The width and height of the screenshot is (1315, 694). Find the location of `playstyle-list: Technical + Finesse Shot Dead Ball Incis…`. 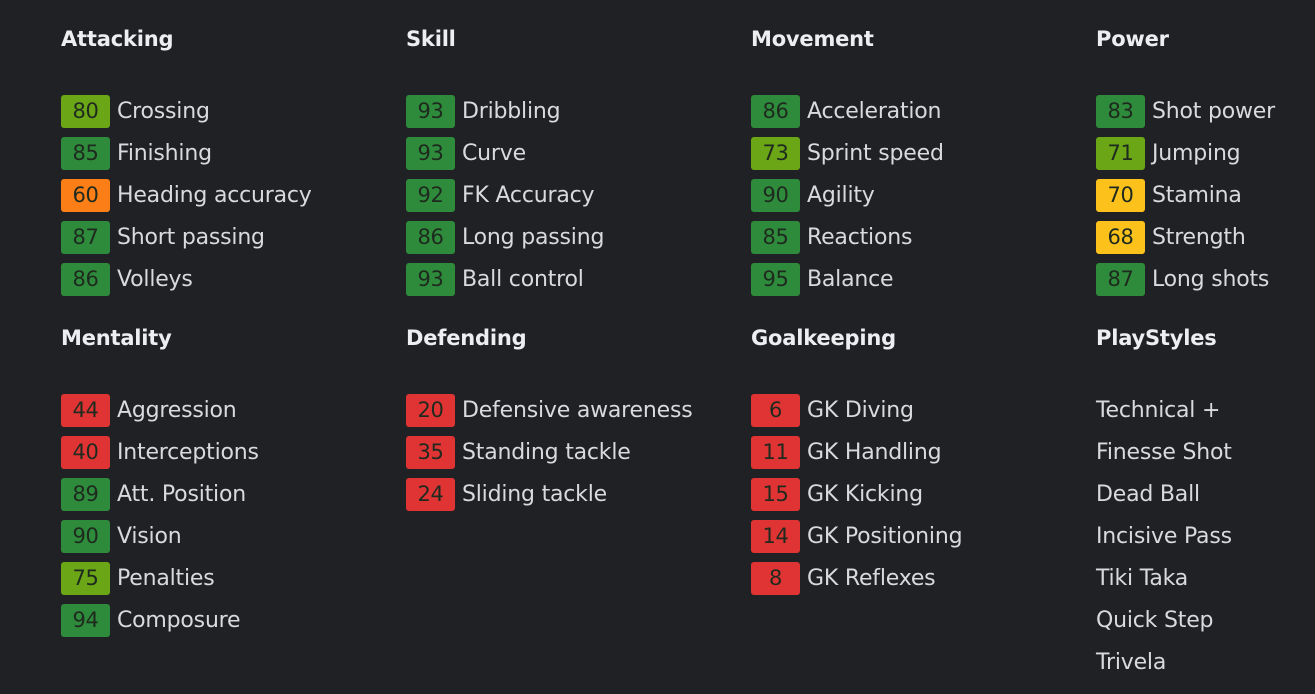

playstyle-list: Technical + Finesse Shot Dead Ball Incis… is located at coordinates (1203, 536).